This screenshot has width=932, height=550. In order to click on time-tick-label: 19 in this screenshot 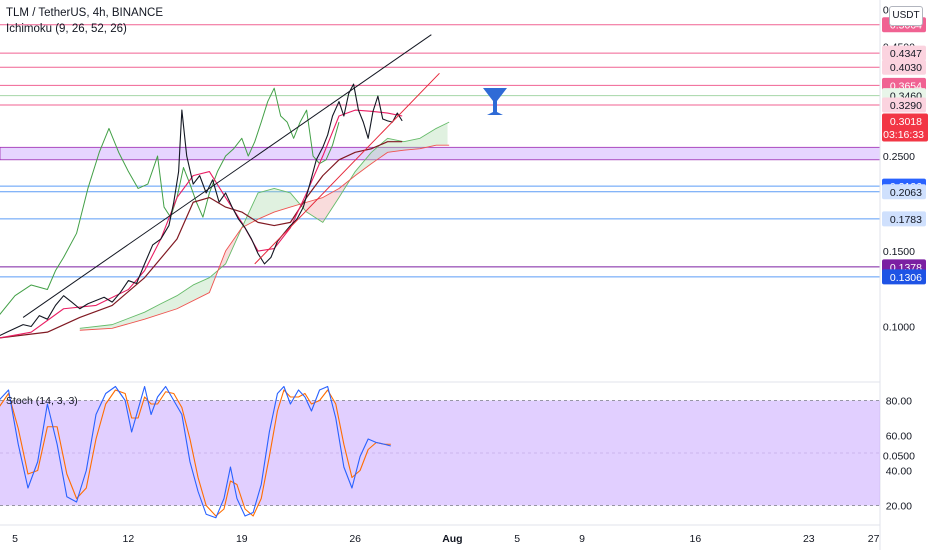, I will do `click(242, 539)`.